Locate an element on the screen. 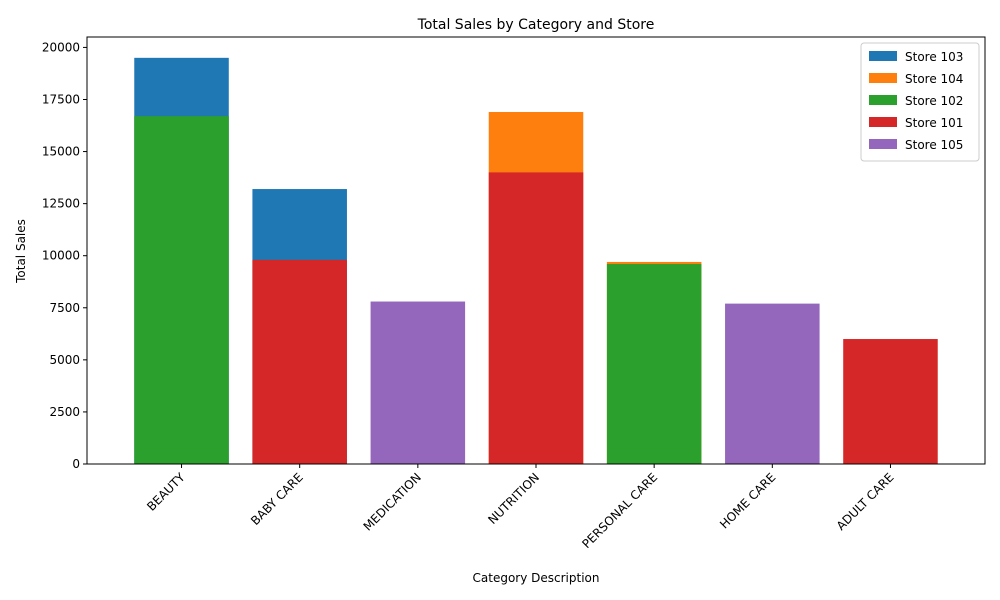  y-tick-label: 7500 is located at coordinates (64, 308).